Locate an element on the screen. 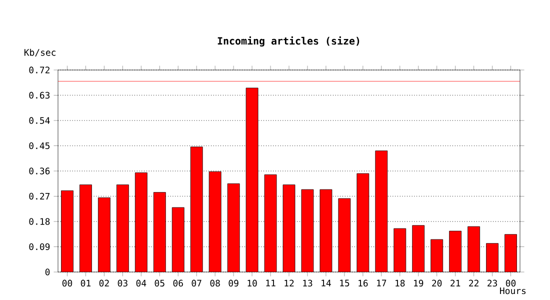 Image resolution: width=550 pixels, height=300 pixels. x-tick-label: 07 is located at coordinates (197, 283).